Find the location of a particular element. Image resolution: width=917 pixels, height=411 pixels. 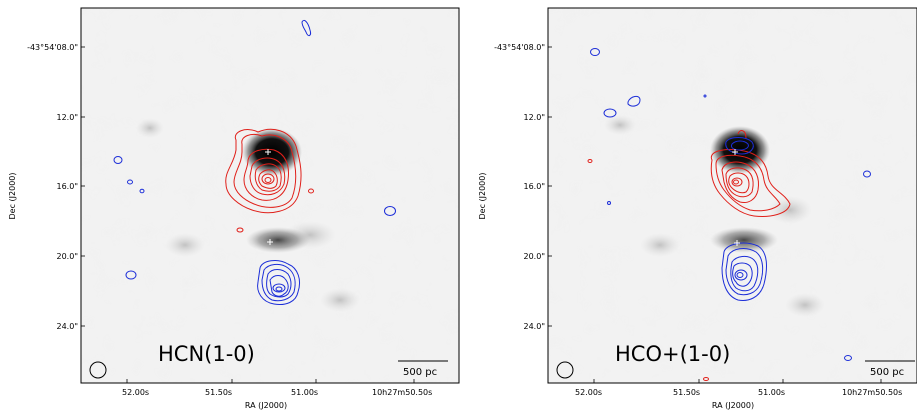

line-label: HCN(1-0) is located at coordinates (206, 354).